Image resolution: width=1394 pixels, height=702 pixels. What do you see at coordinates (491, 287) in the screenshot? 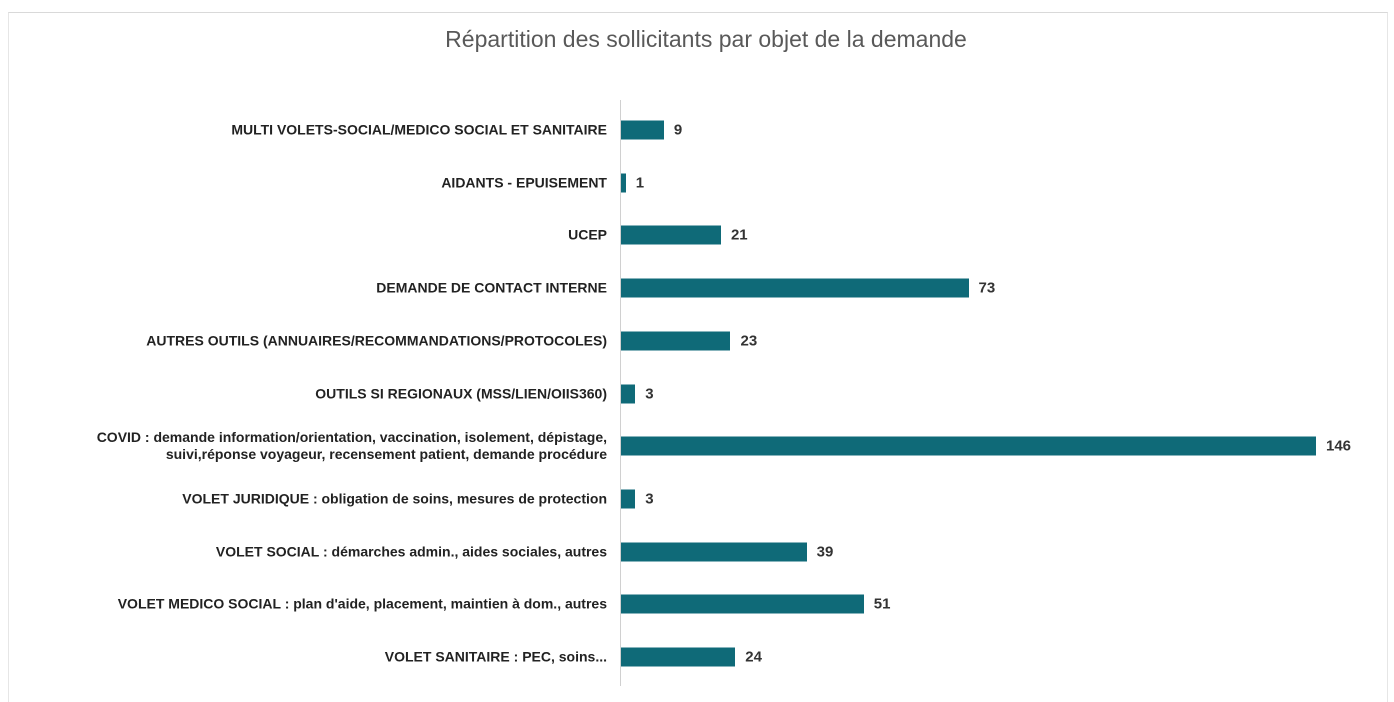
I see `category-label: DEMANDE DE CONTACT INTERNE` at bounding box center [491, 287].